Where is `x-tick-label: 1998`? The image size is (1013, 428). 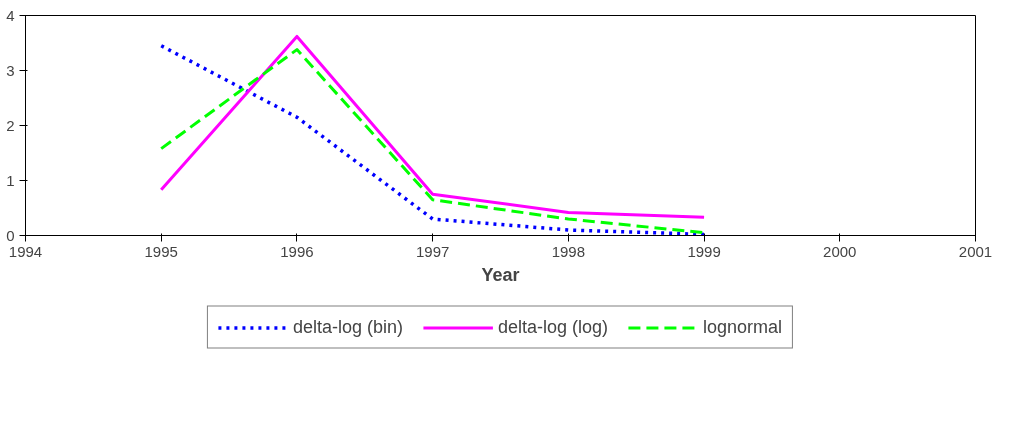 x-tick-label: 1998 is located at coordinates (568, 251).